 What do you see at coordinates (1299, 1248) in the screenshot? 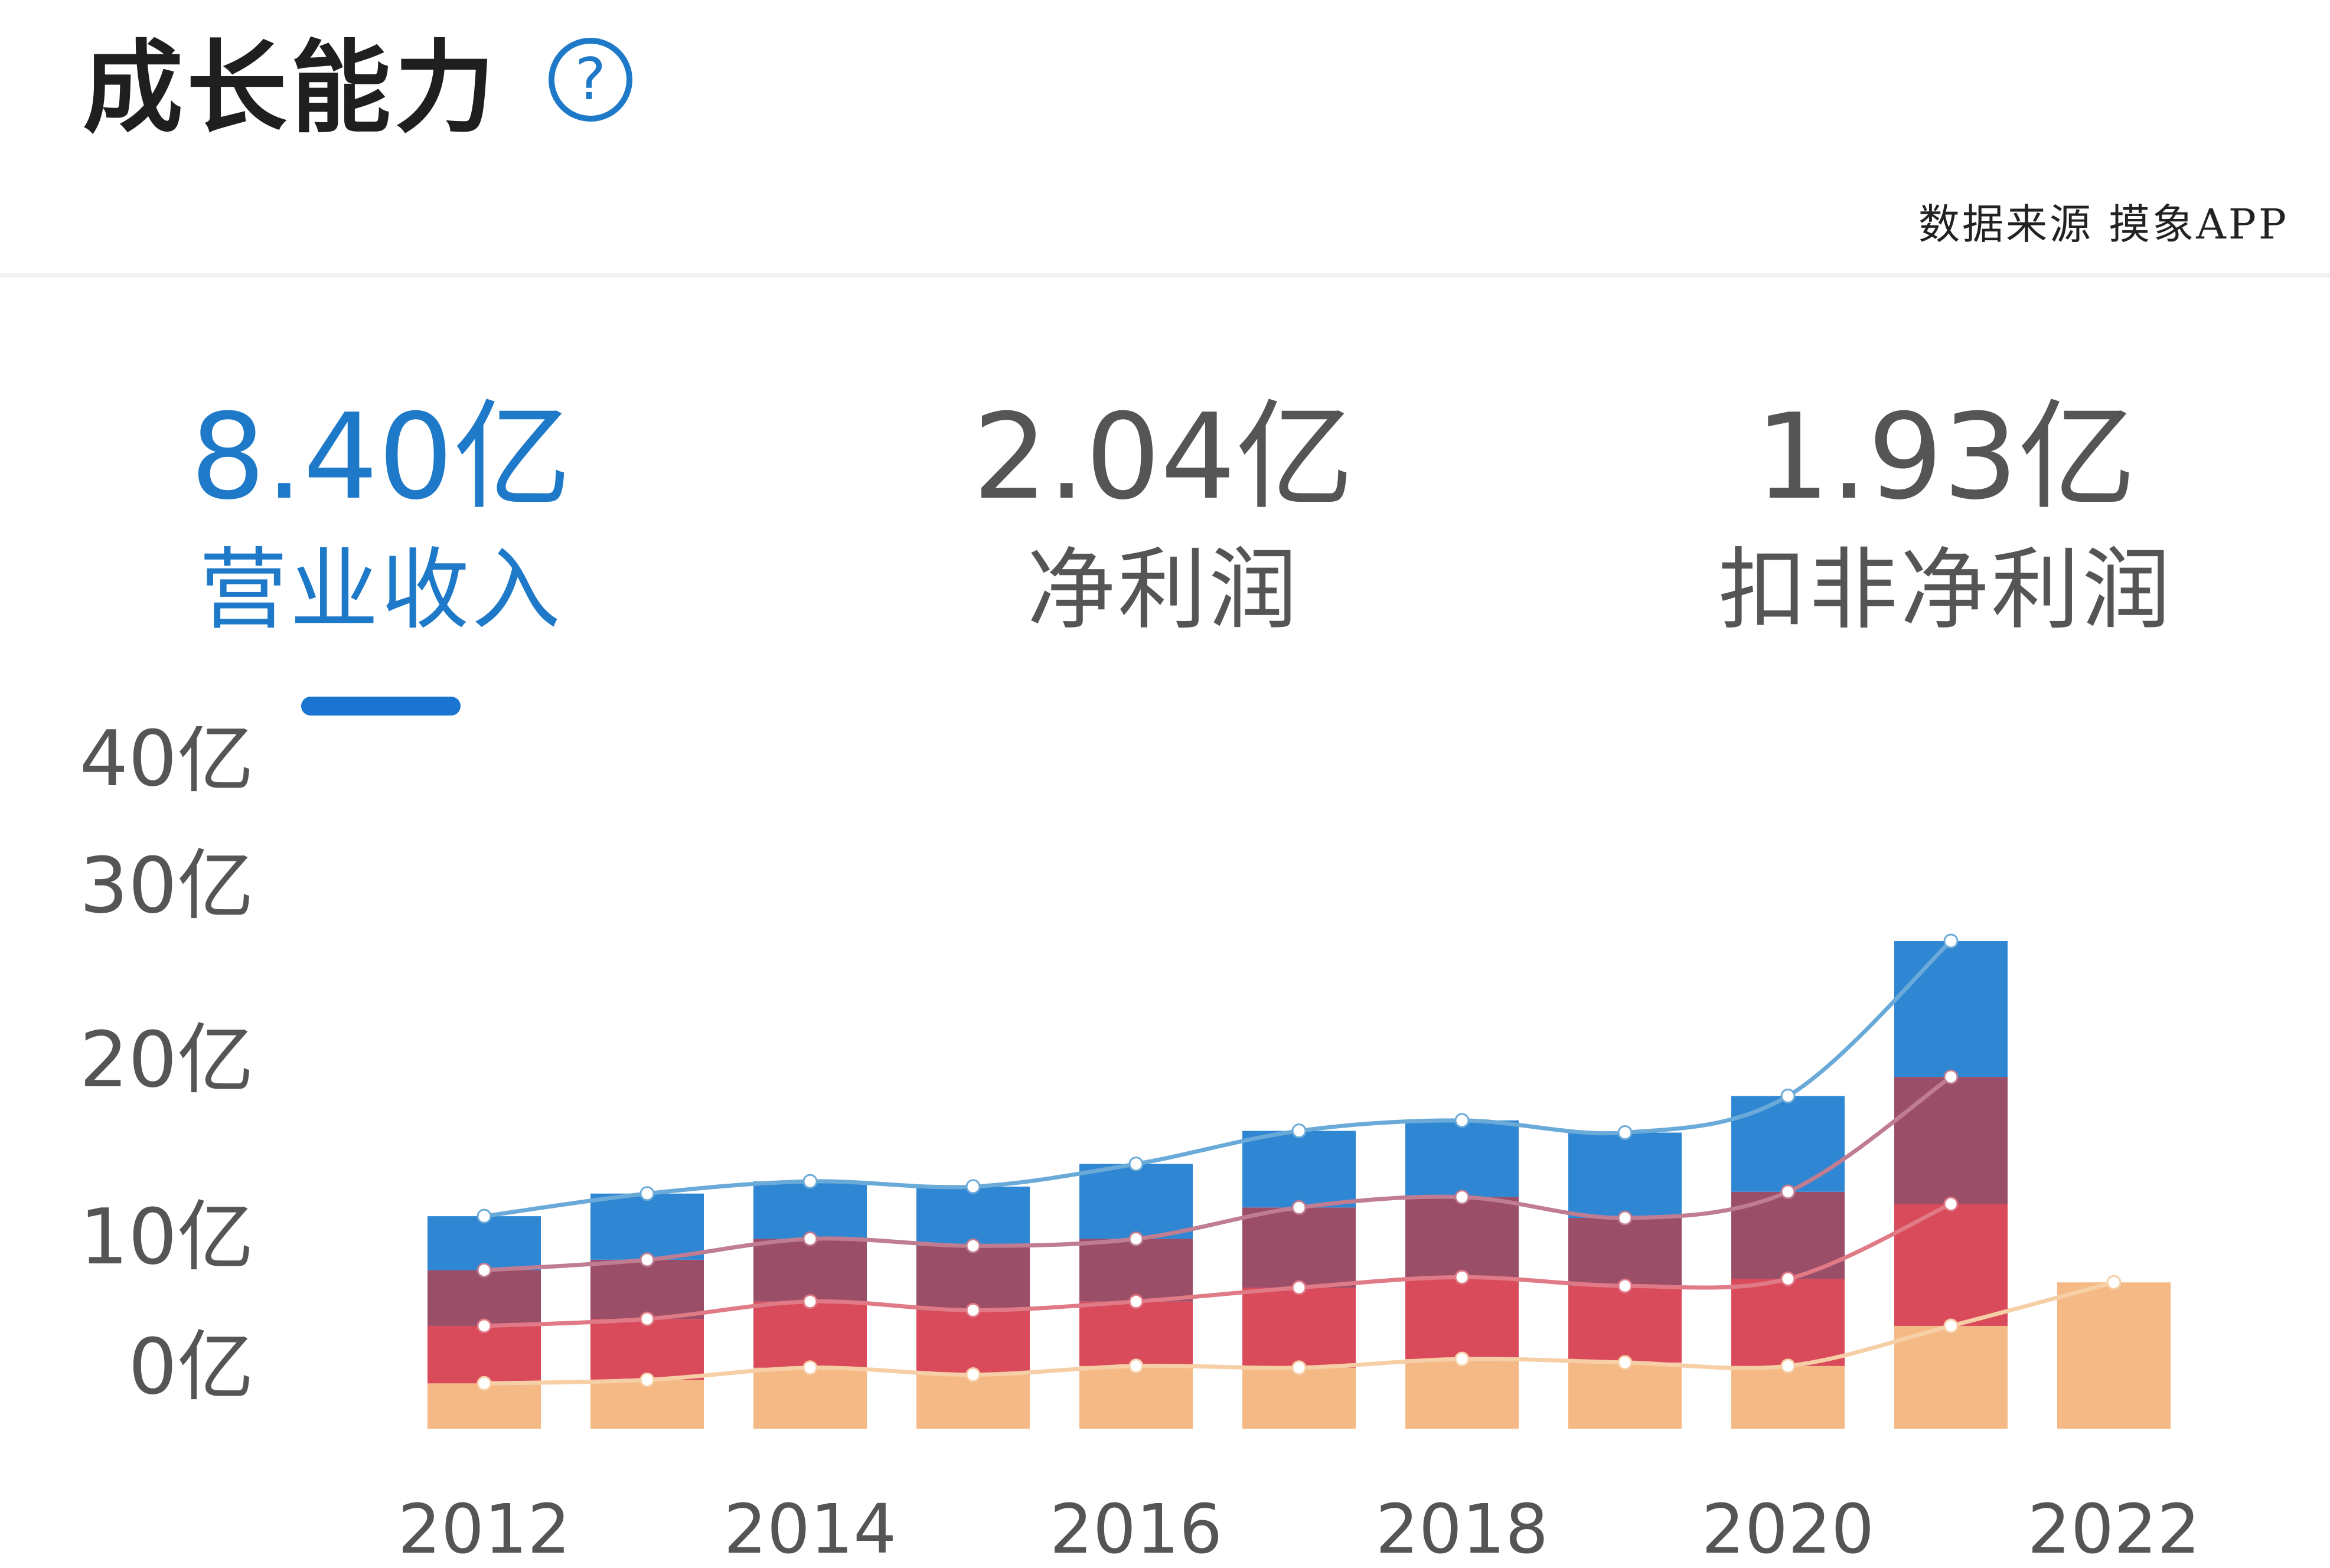
I see `bar-purple-2017` at bounding box center [1299, 1248].